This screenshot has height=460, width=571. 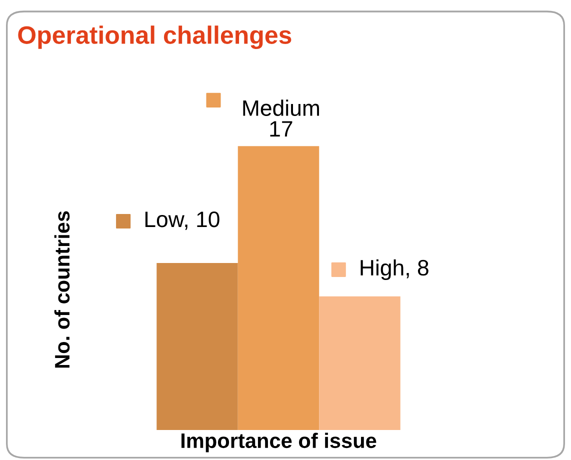 What do you see at coordinates (278, 442) in the screenshot?
I see `x-axis-title: Importance of issue` at bounding box center [278, 442].